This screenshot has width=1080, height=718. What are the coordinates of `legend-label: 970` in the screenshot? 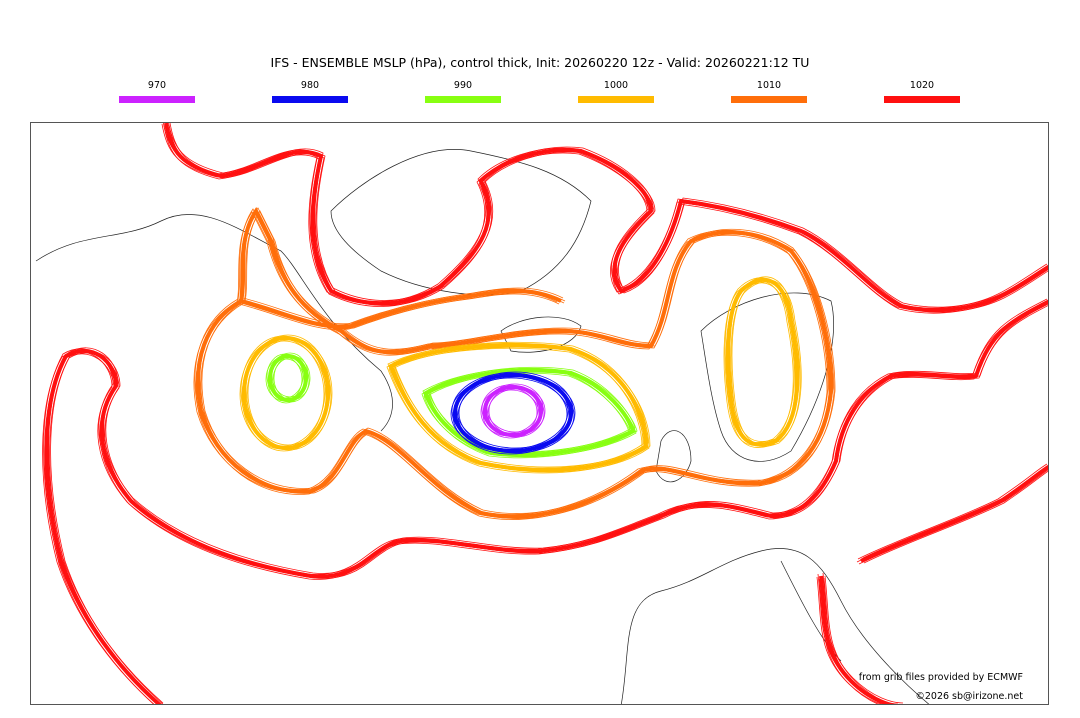 It's located at (157, 85).